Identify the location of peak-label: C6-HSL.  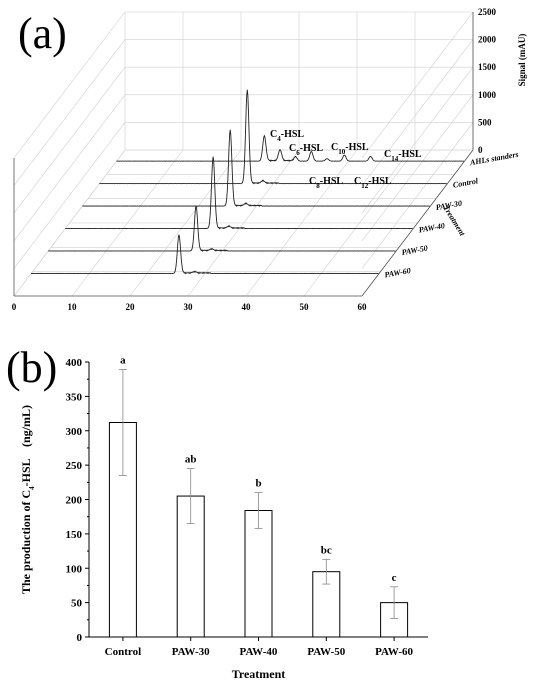
(306, 150).